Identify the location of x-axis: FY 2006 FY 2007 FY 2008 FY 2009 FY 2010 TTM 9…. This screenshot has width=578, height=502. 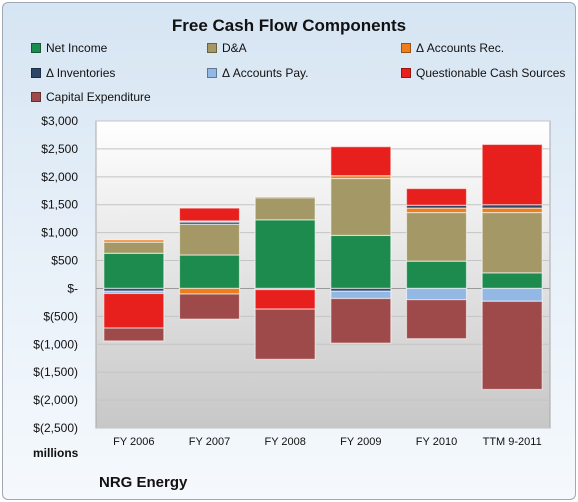
(327, 442).